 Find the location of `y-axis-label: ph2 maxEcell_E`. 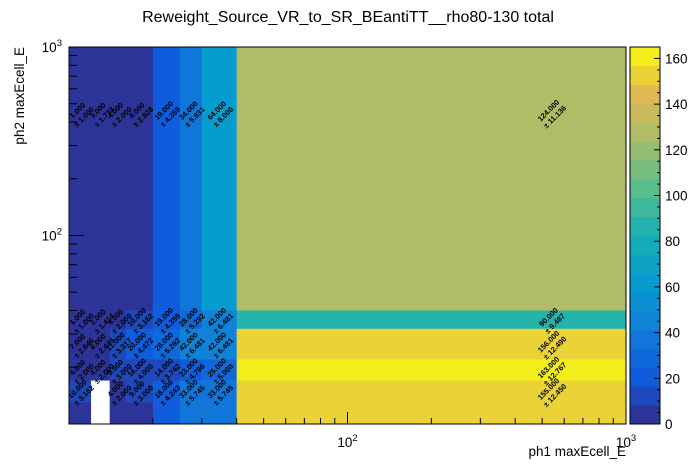

y-axis-label: ph2 maxEcell_E is located at coordinates (19, 96).